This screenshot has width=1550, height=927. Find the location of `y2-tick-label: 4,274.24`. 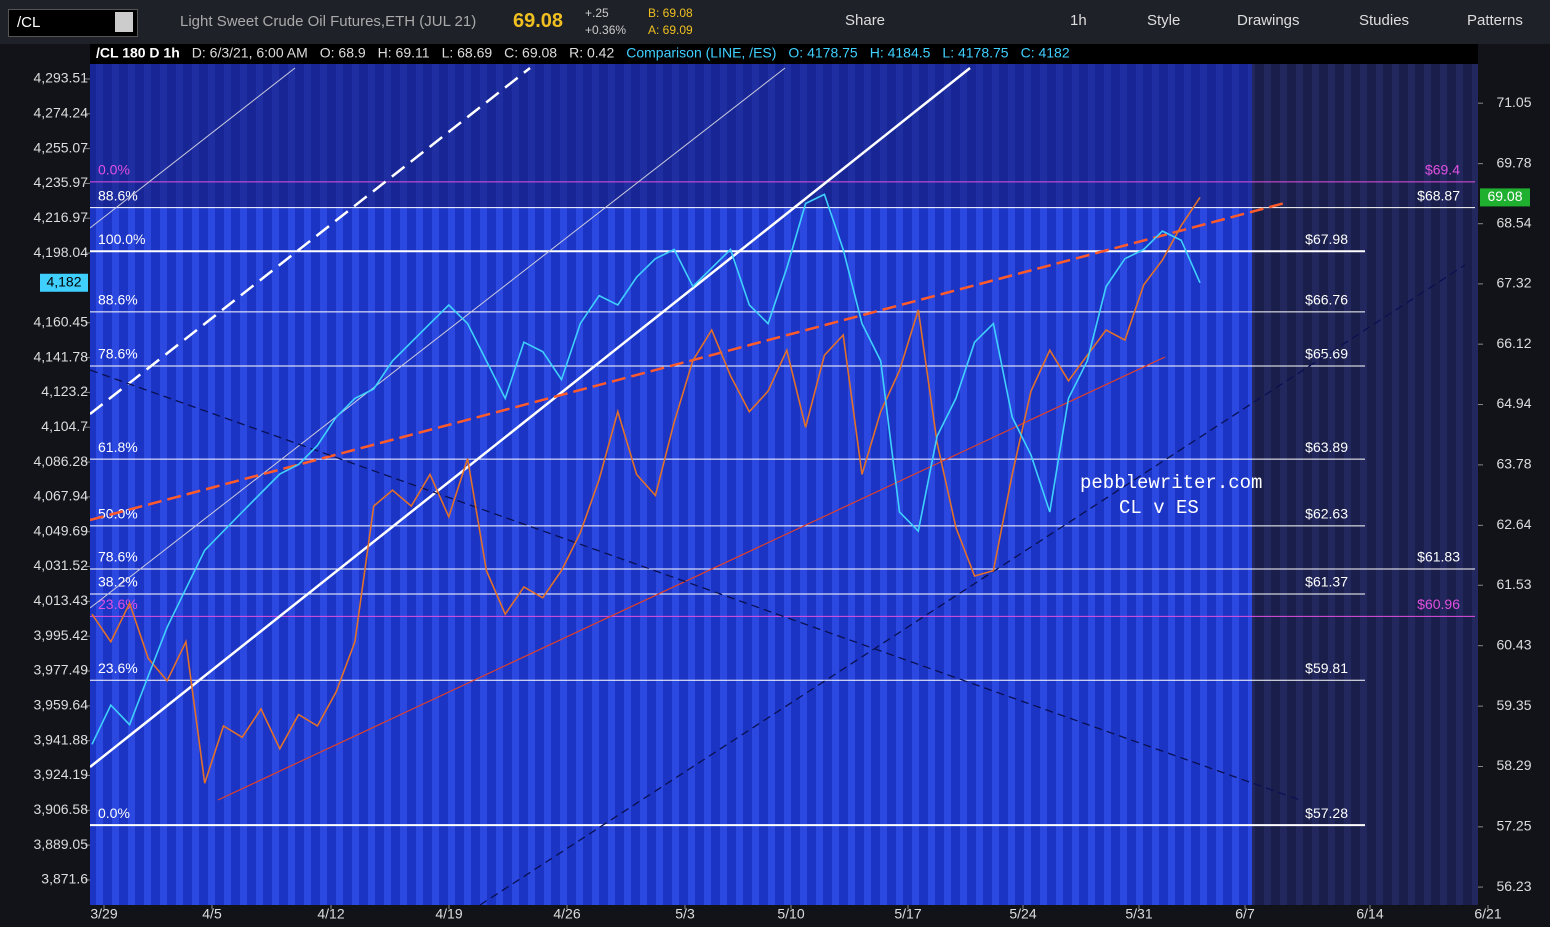

y2-tick-label: 4,274.24 is located at coordinates (61, 113).